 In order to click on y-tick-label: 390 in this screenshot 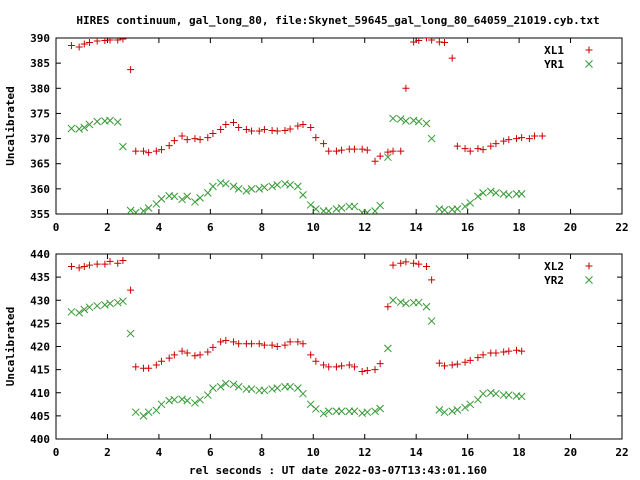, I will do `click(40, 38)`.